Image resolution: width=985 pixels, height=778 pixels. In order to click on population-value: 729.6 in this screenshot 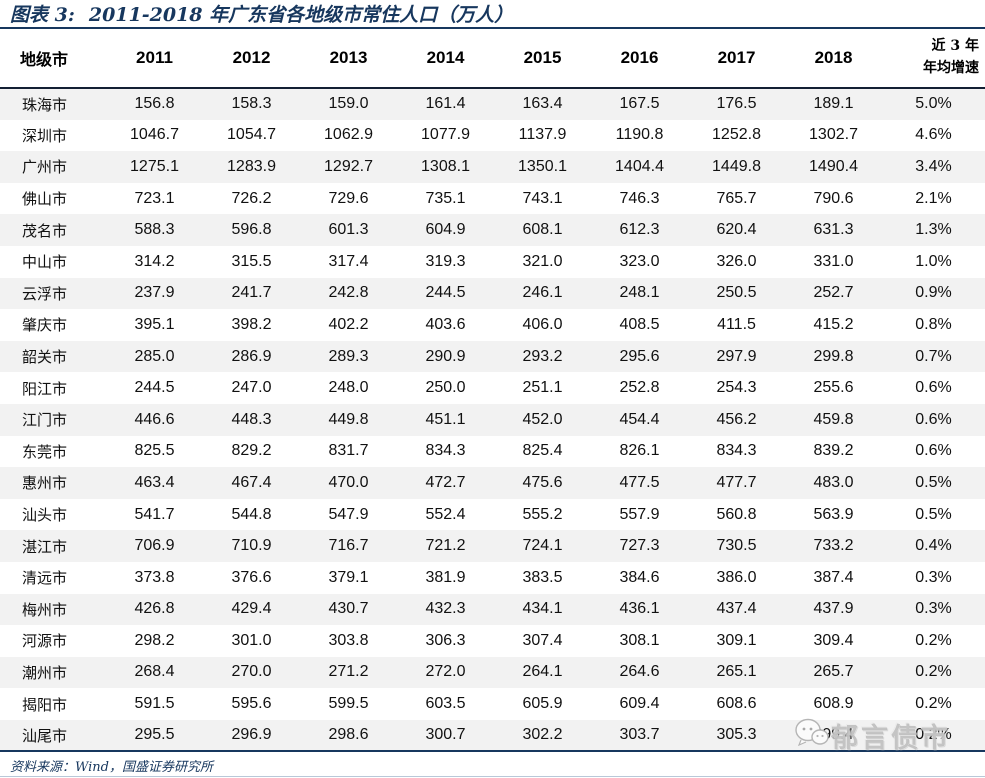, I will do `click(348, 198)`.